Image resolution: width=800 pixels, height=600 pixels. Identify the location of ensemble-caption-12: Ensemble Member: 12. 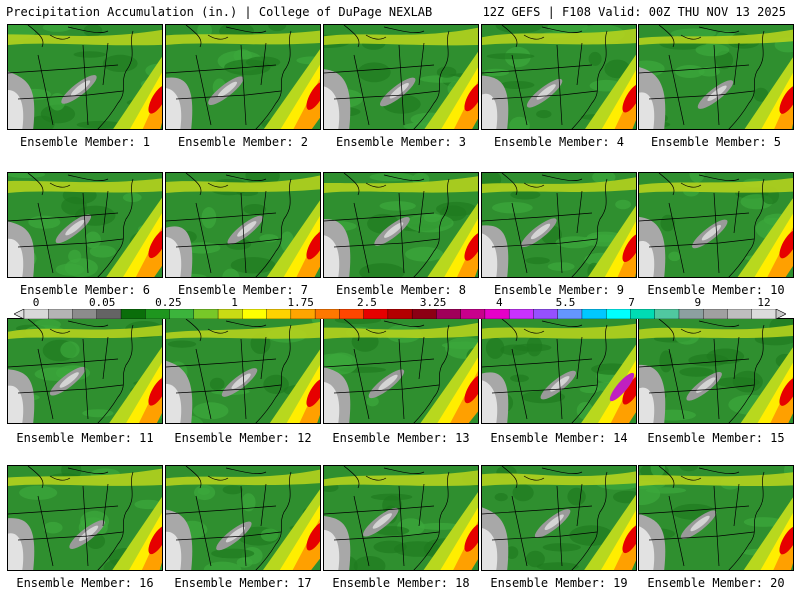
(243, 438).